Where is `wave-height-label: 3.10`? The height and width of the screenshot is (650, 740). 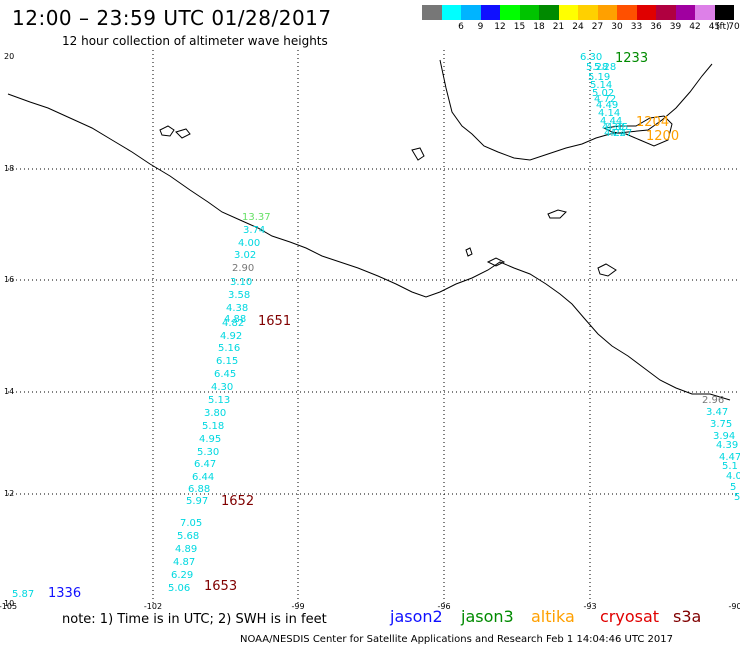 wave-height-label: 3.10 is located at coordinates (241, 282).